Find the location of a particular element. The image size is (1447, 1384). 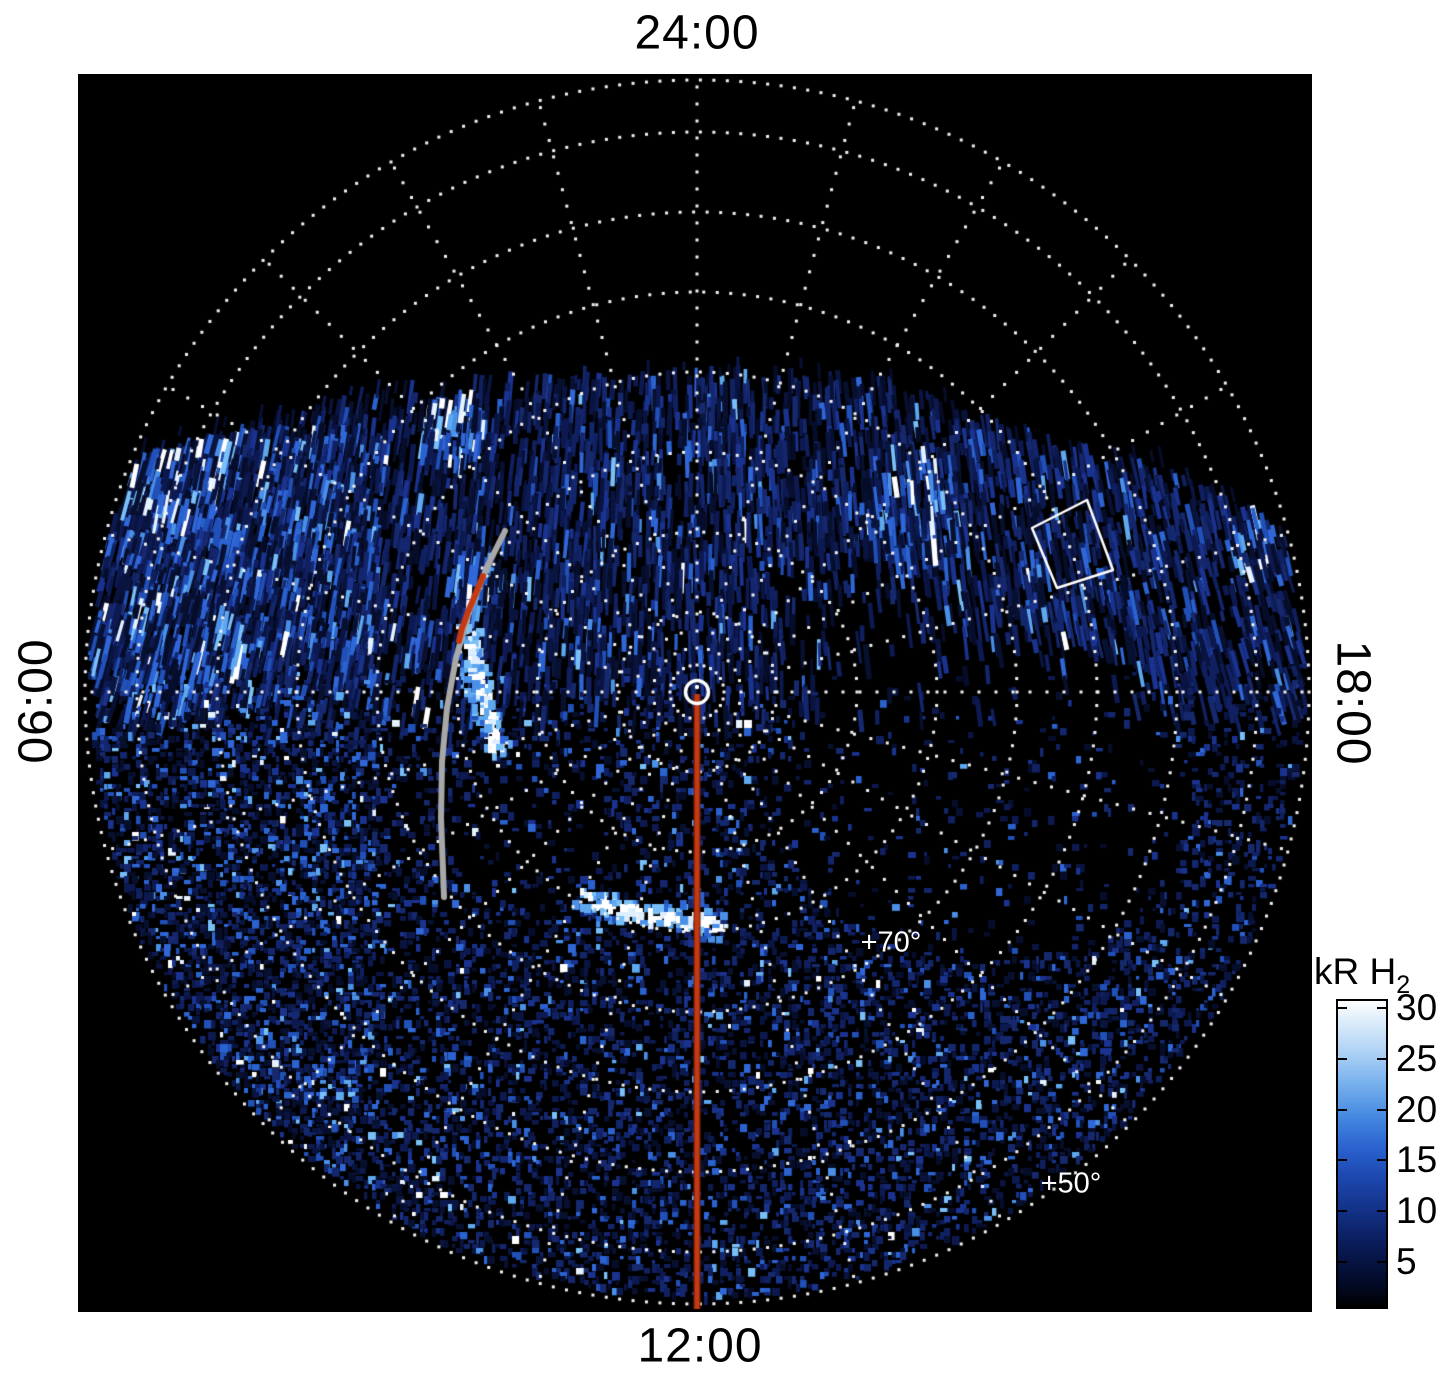

colorbar-title-subscript: 2 is located at coordinates (1403, 985).